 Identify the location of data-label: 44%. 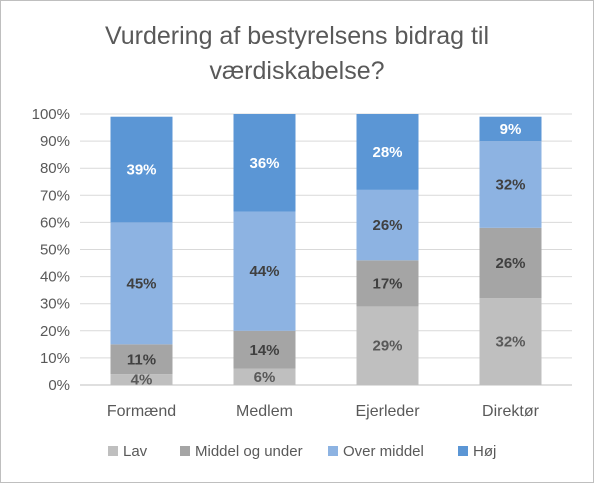
(264, 271).